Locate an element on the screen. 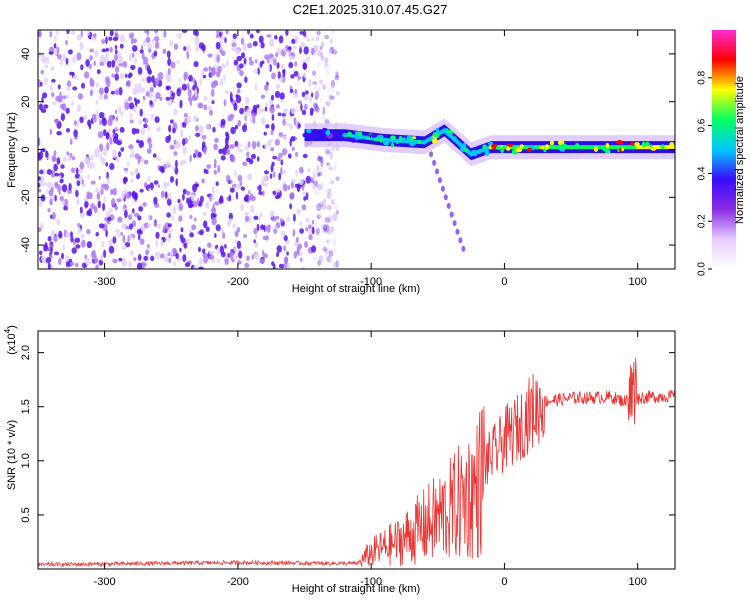  y-tick-label: -20 is located at coordinates (26, 197).